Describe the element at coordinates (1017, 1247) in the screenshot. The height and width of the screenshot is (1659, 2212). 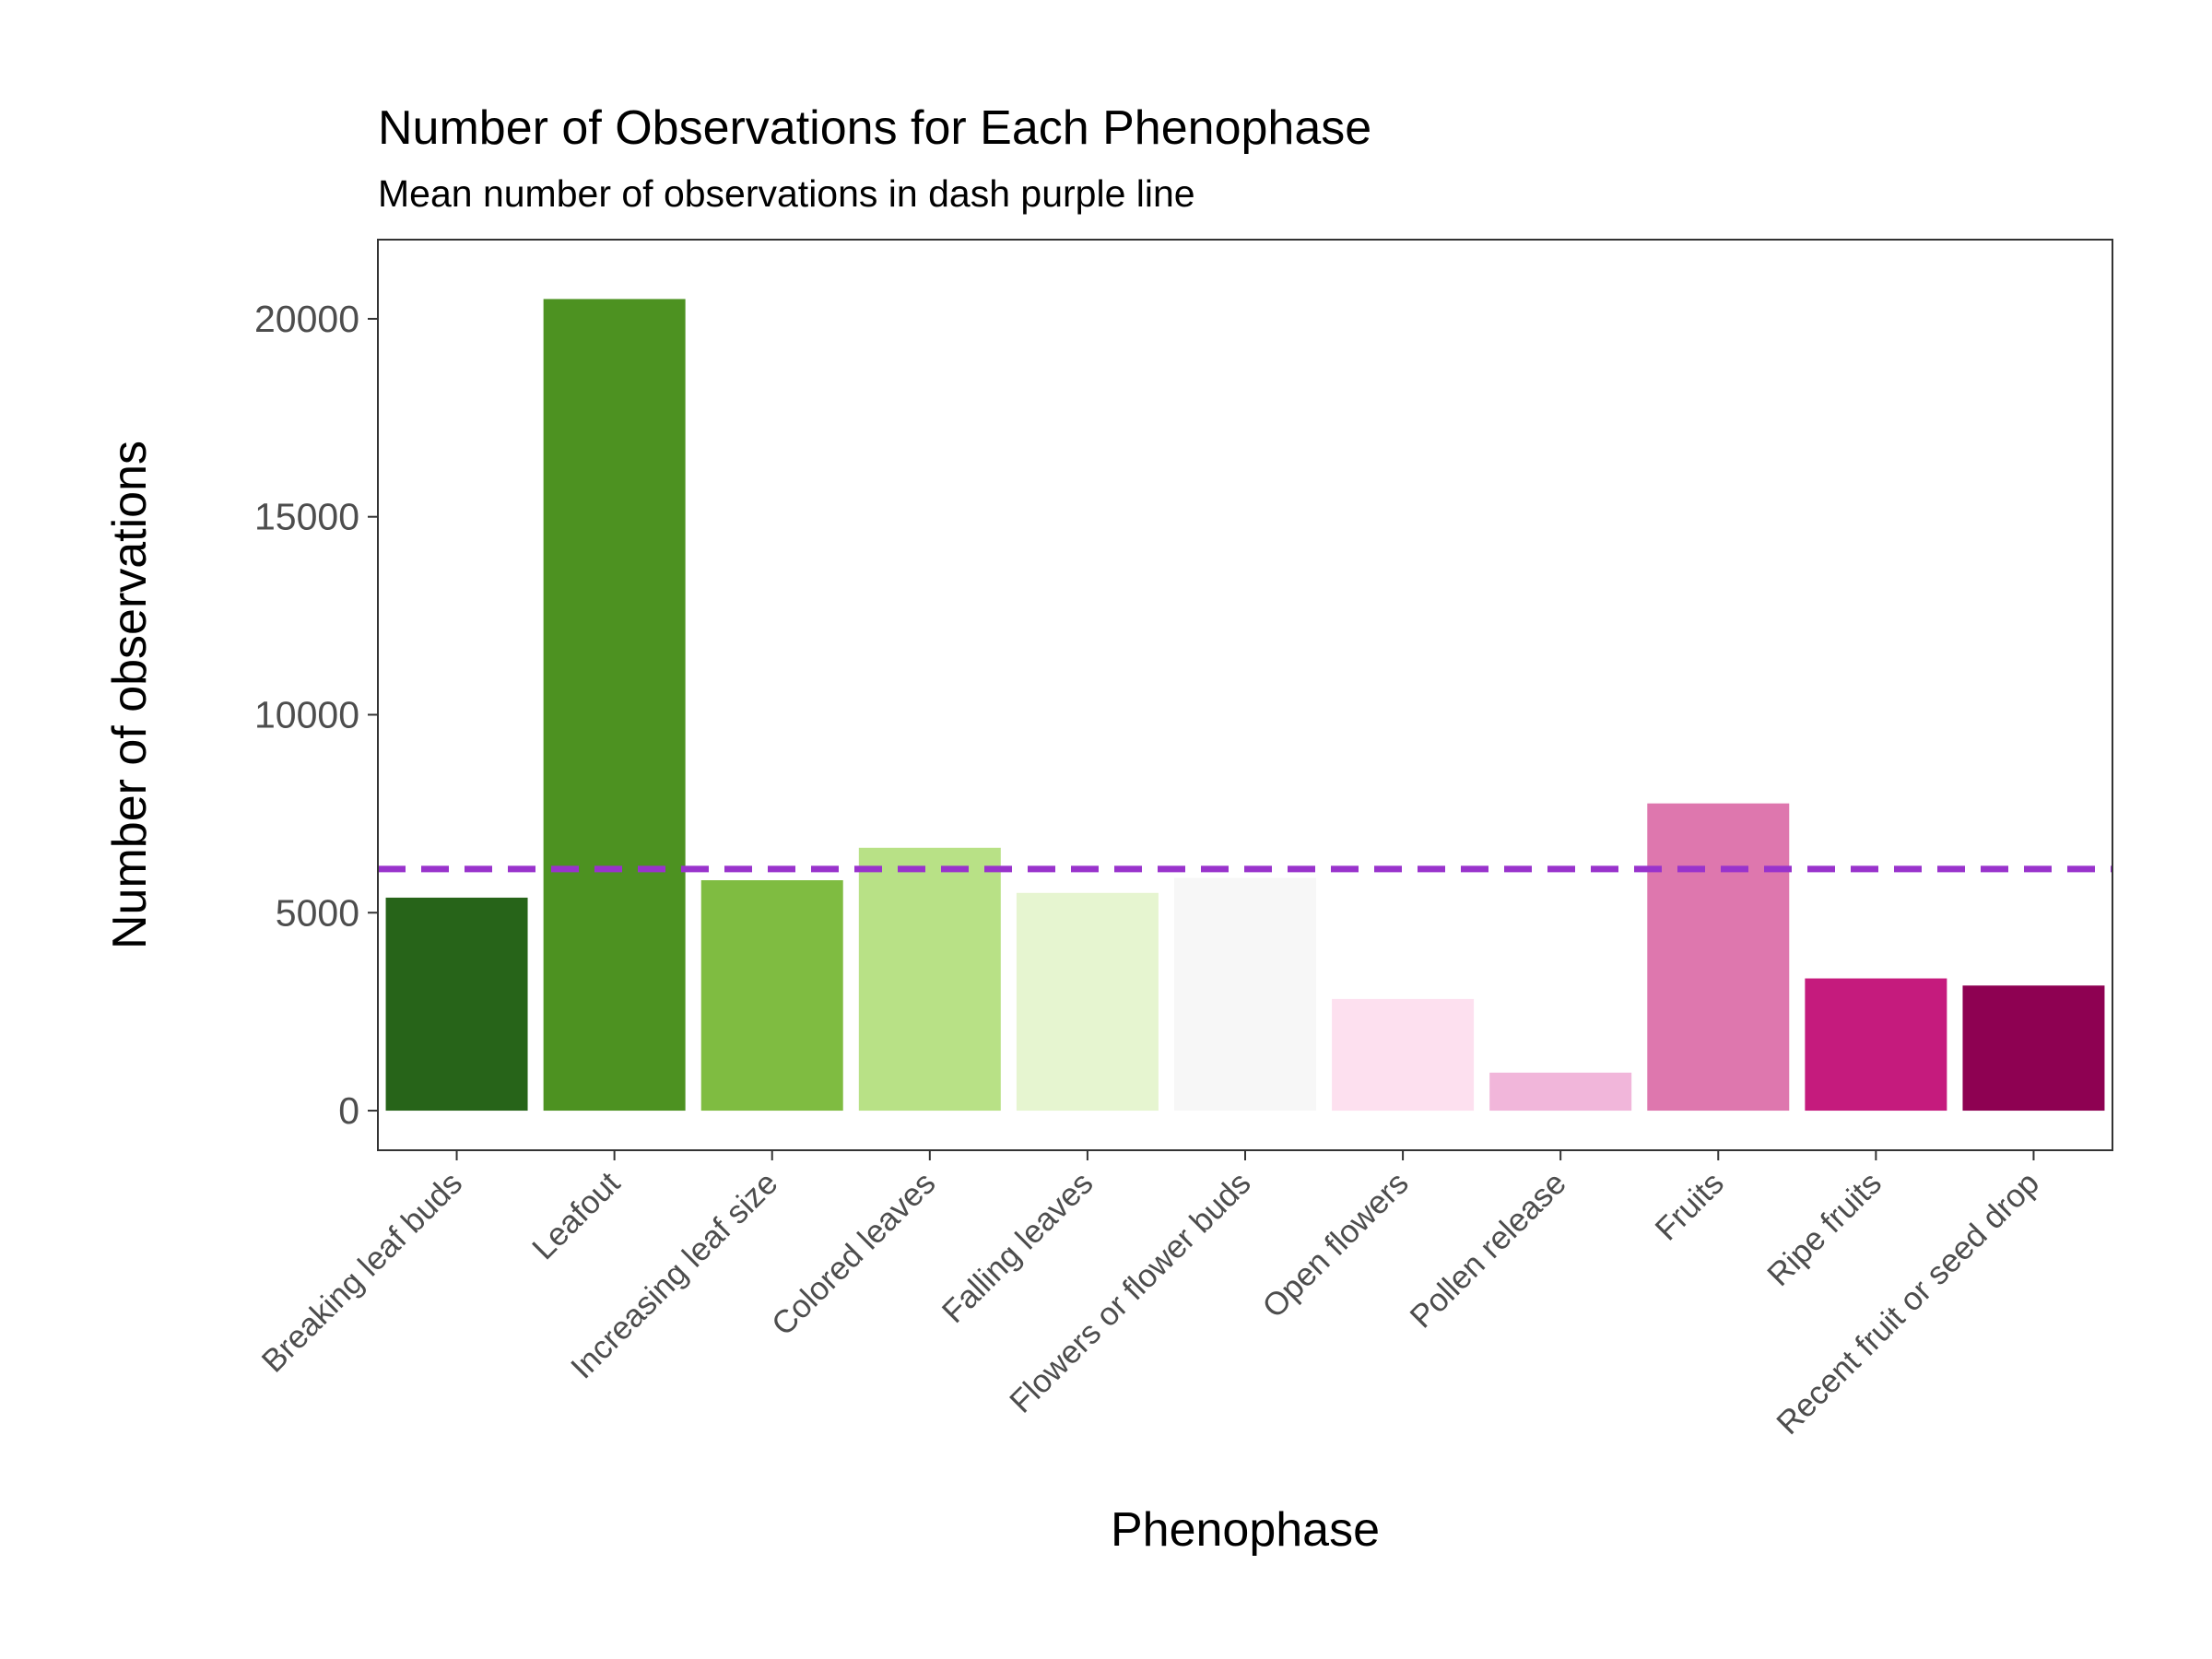
I see `x-tick-label-4: Falling leaves` at that location.